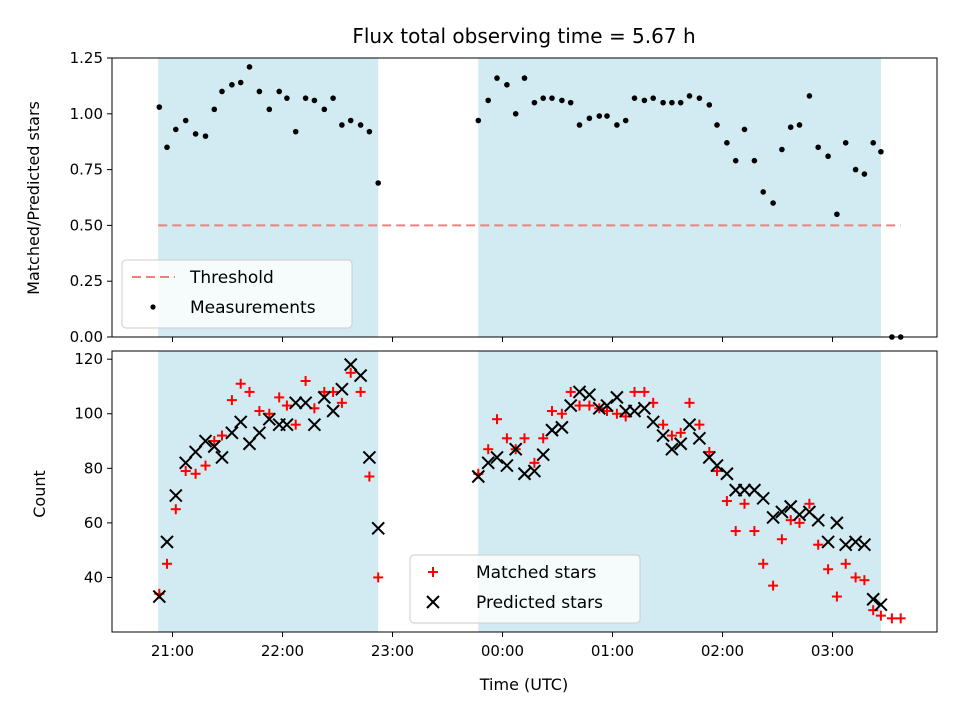 The image size is (960, 720). Describe the element at coordinates (153, 307) in the screenshot. I see `measurements-legend-swatch` at that location.